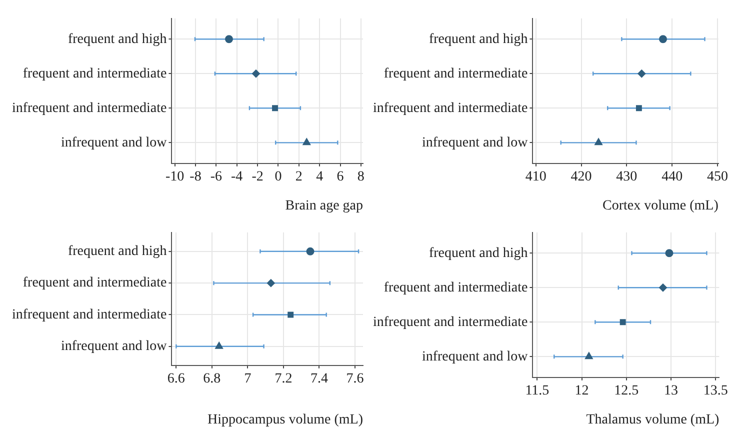  What do you see at coordinates (671, 390) in the screenshot?
I see `x-tick-label: 13` at bounding box center [671, 390].